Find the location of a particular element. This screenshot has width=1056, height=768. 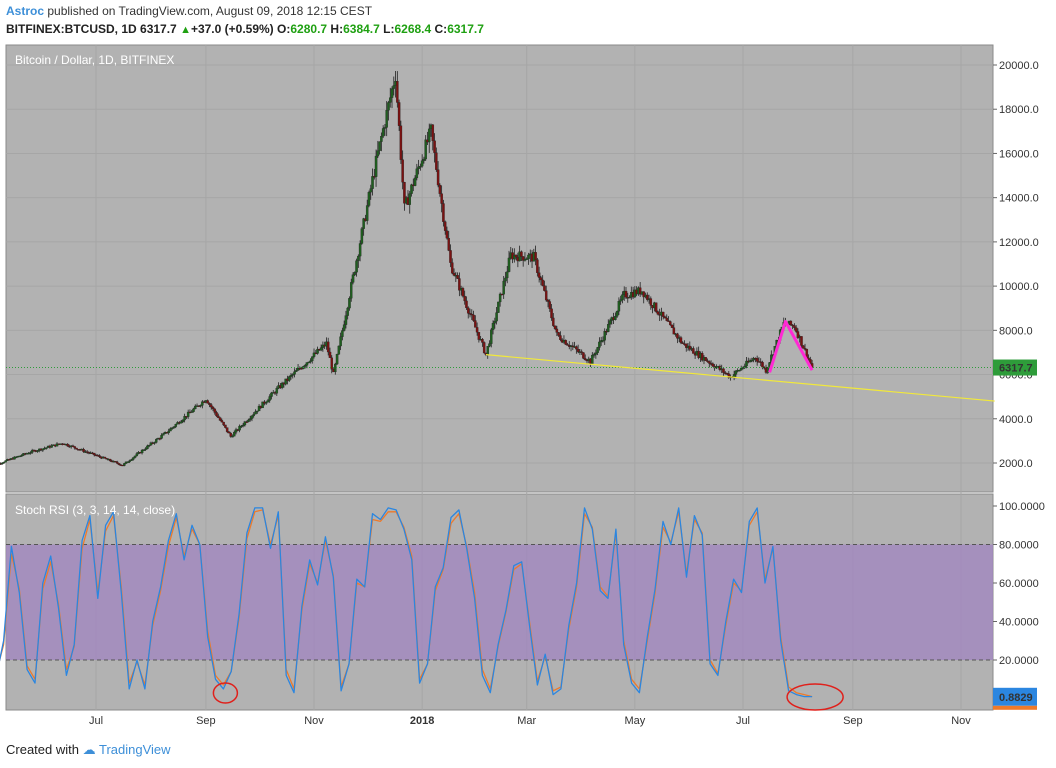

author-link: Astroc is located at coordinates (25, 11).